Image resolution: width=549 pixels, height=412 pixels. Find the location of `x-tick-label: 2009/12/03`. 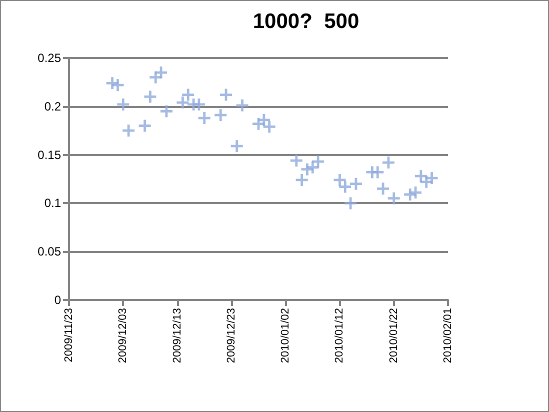

x-tick-label: 2009/12/03 is located at coordinates (123, 336).